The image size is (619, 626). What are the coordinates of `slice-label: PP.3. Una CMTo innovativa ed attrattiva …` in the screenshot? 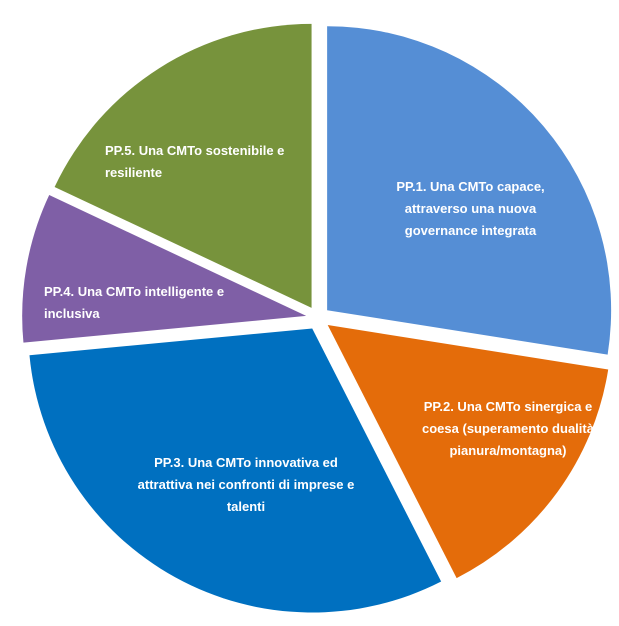 It's located at (246, 484).